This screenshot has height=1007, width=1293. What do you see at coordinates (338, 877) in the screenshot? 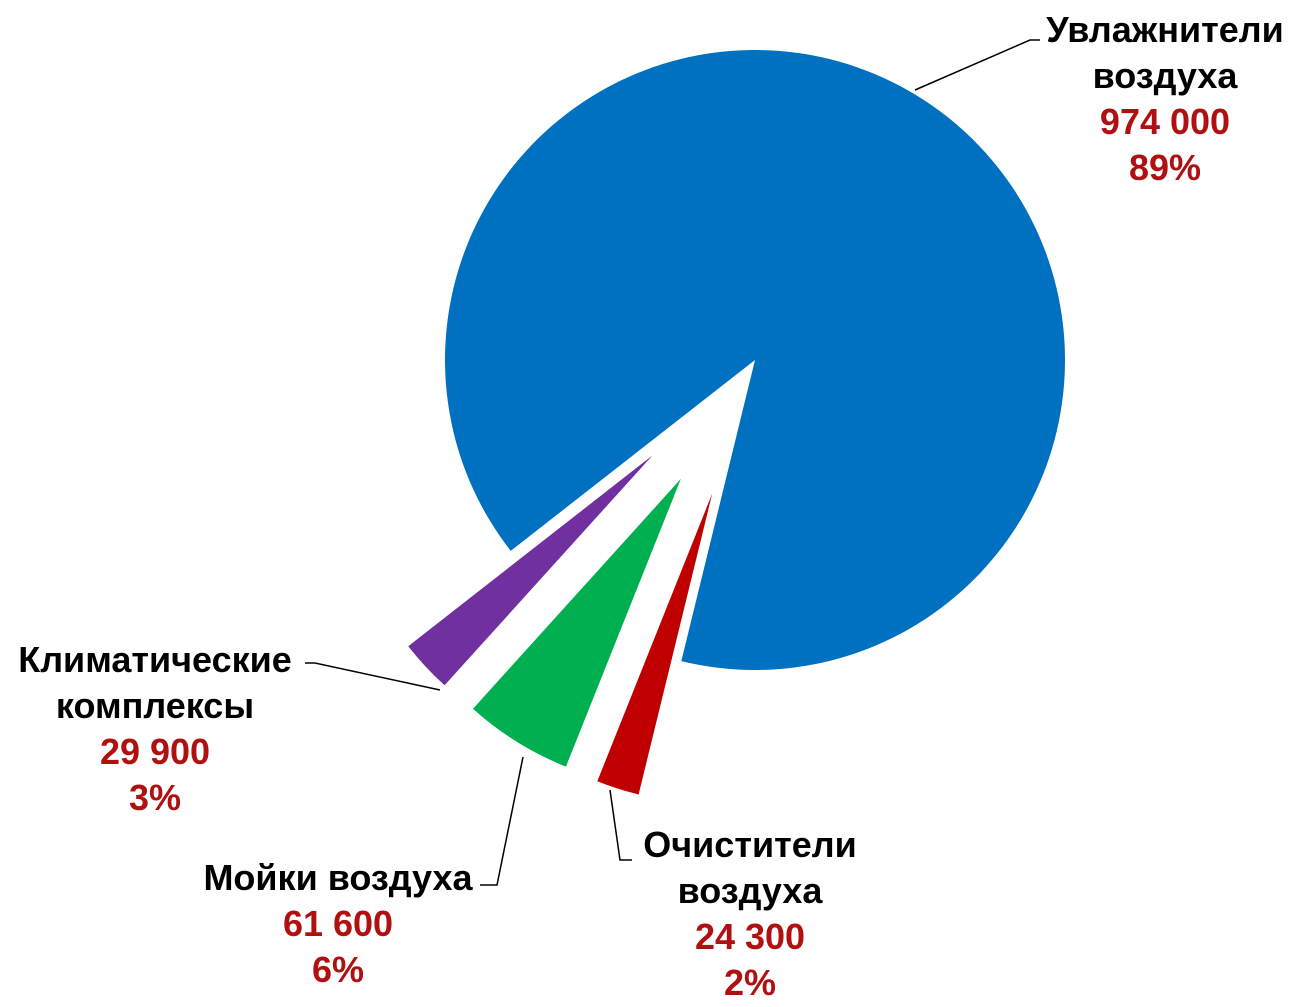
I see `category-label: Мойки воздуха` at bounding box center [338, 877].